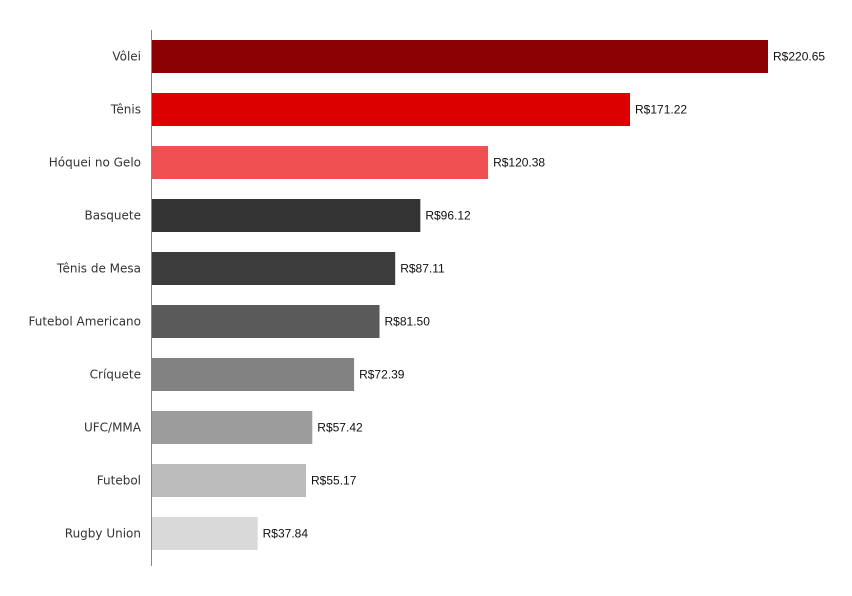 This screenshot has width=852, height=596. Describe the element at coordinates (340, 428) in the screenshot. I see `value-label-ufc-mma: R$57.42` at that location.